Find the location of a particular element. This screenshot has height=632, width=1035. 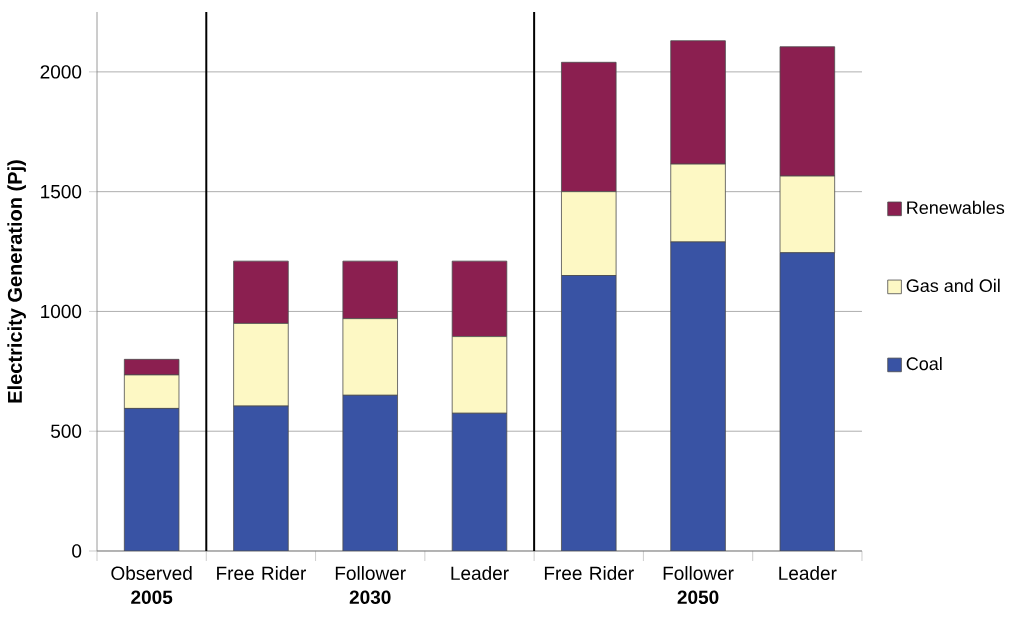

legend-label: Coal is located at coordinates (924, 363).